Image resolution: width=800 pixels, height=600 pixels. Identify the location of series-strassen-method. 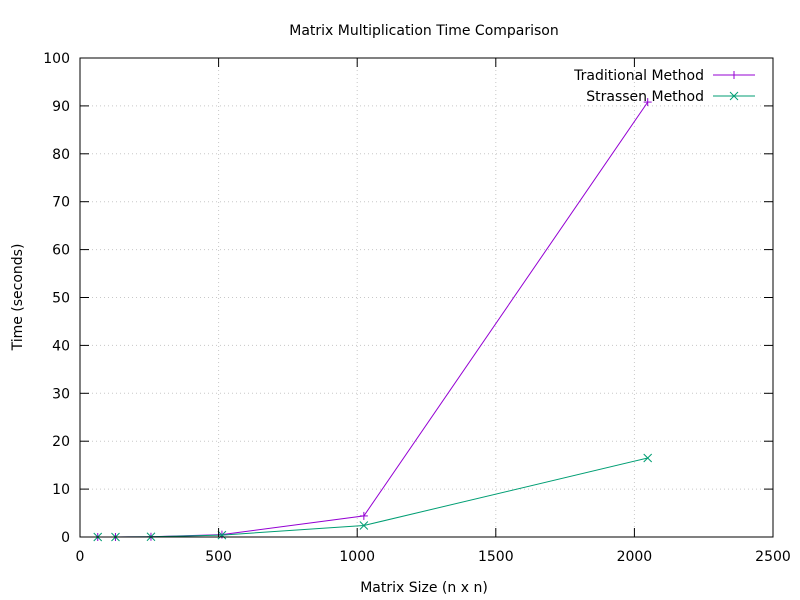
(373, 497).